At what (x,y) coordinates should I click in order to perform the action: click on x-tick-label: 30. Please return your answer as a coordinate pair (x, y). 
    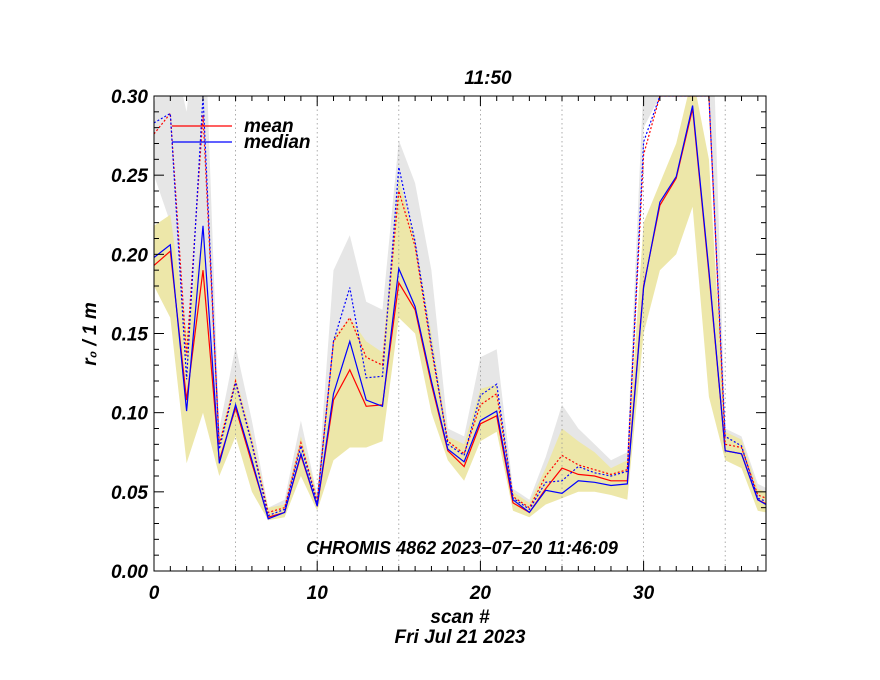
    Looking at the image, I should click on (644, 593).